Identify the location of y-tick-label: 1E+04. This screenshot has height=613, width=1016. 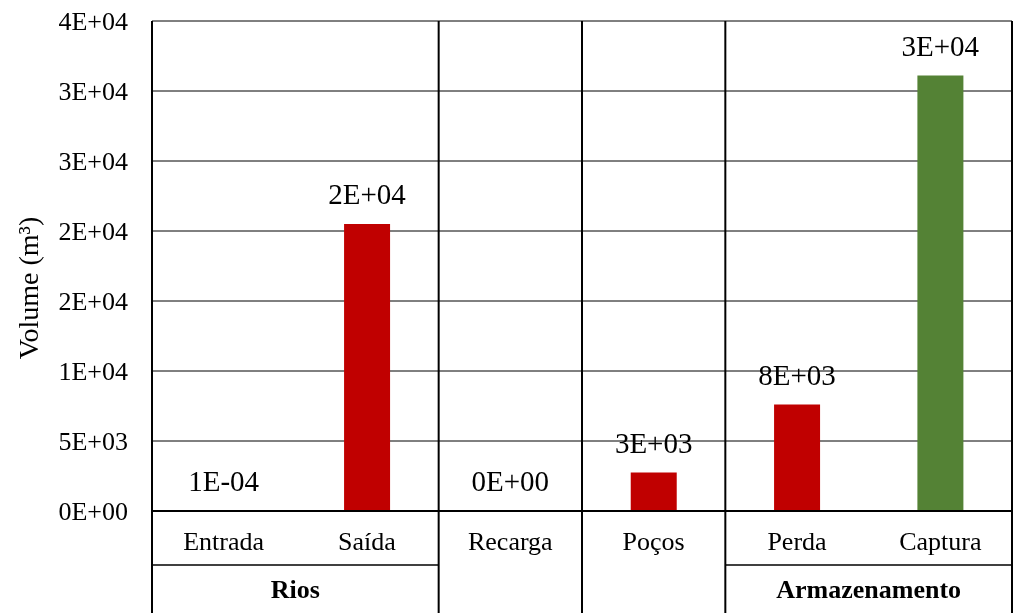
(93, 372).